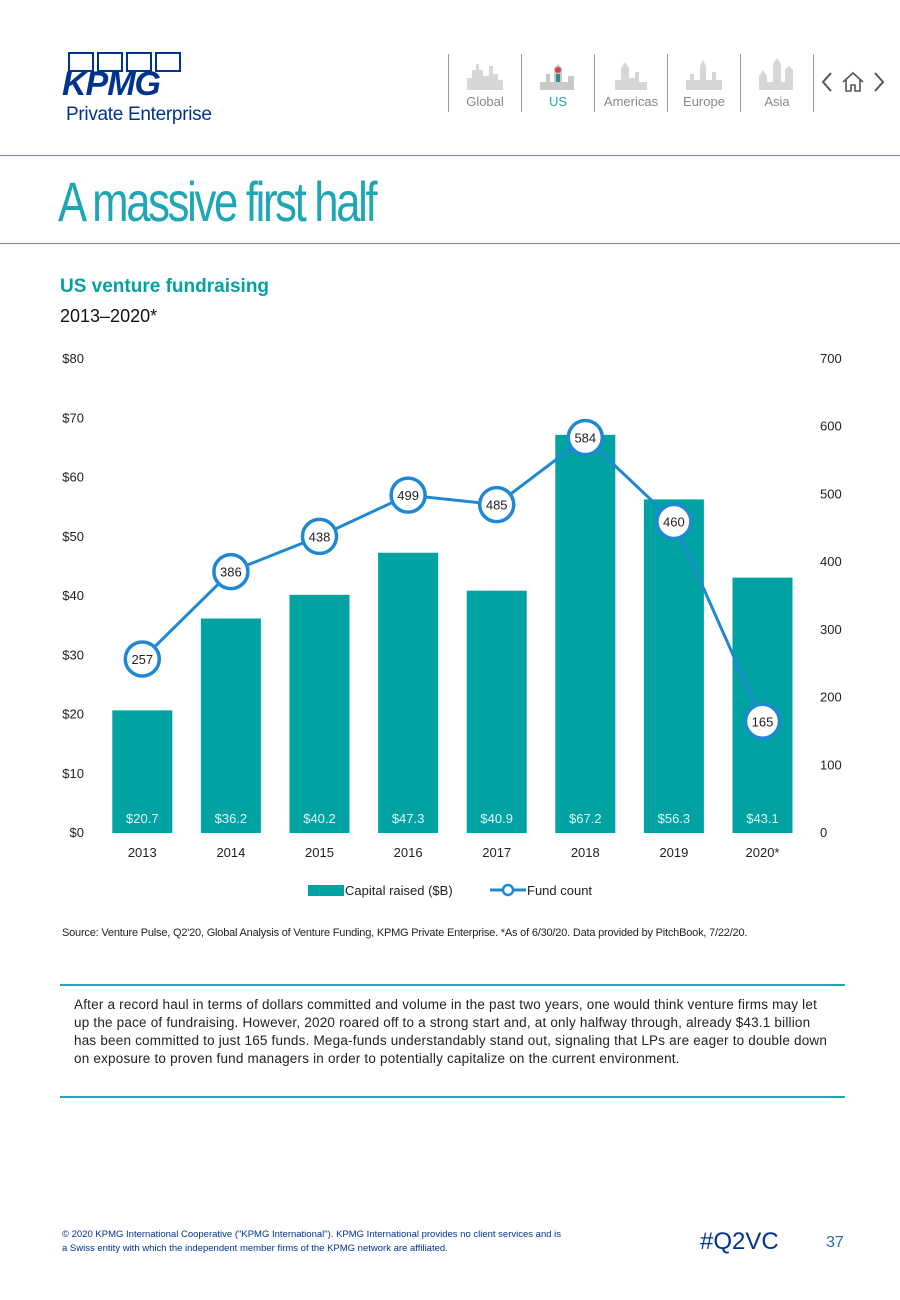 This screenshot has height=1300, width=900. Describe the element at coordinates (326, 890) in the screenshot. I see `legend-swatch-bar` at that location.